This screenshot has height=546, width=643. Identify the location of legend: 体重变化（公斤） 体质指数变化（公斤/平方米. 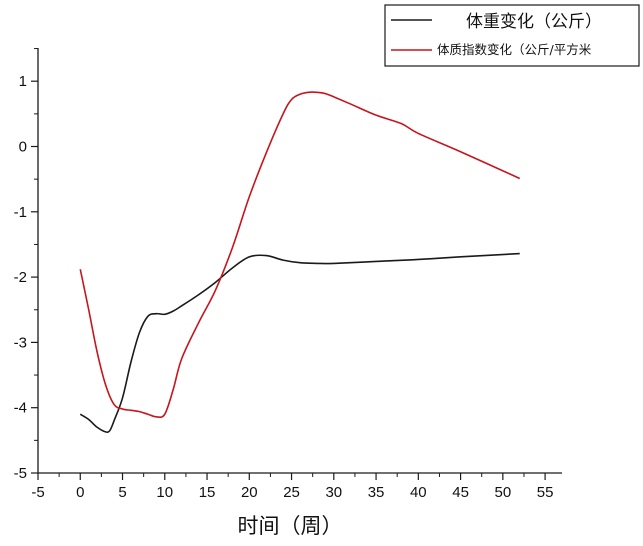
(512, 35).